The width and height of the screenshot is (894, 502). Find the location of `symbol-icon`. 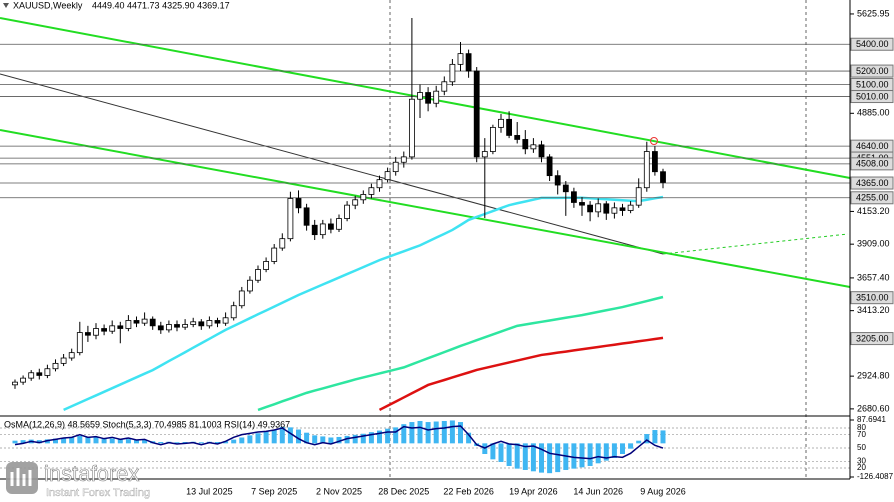

symbol-icon is located at coordinates (6, 5).